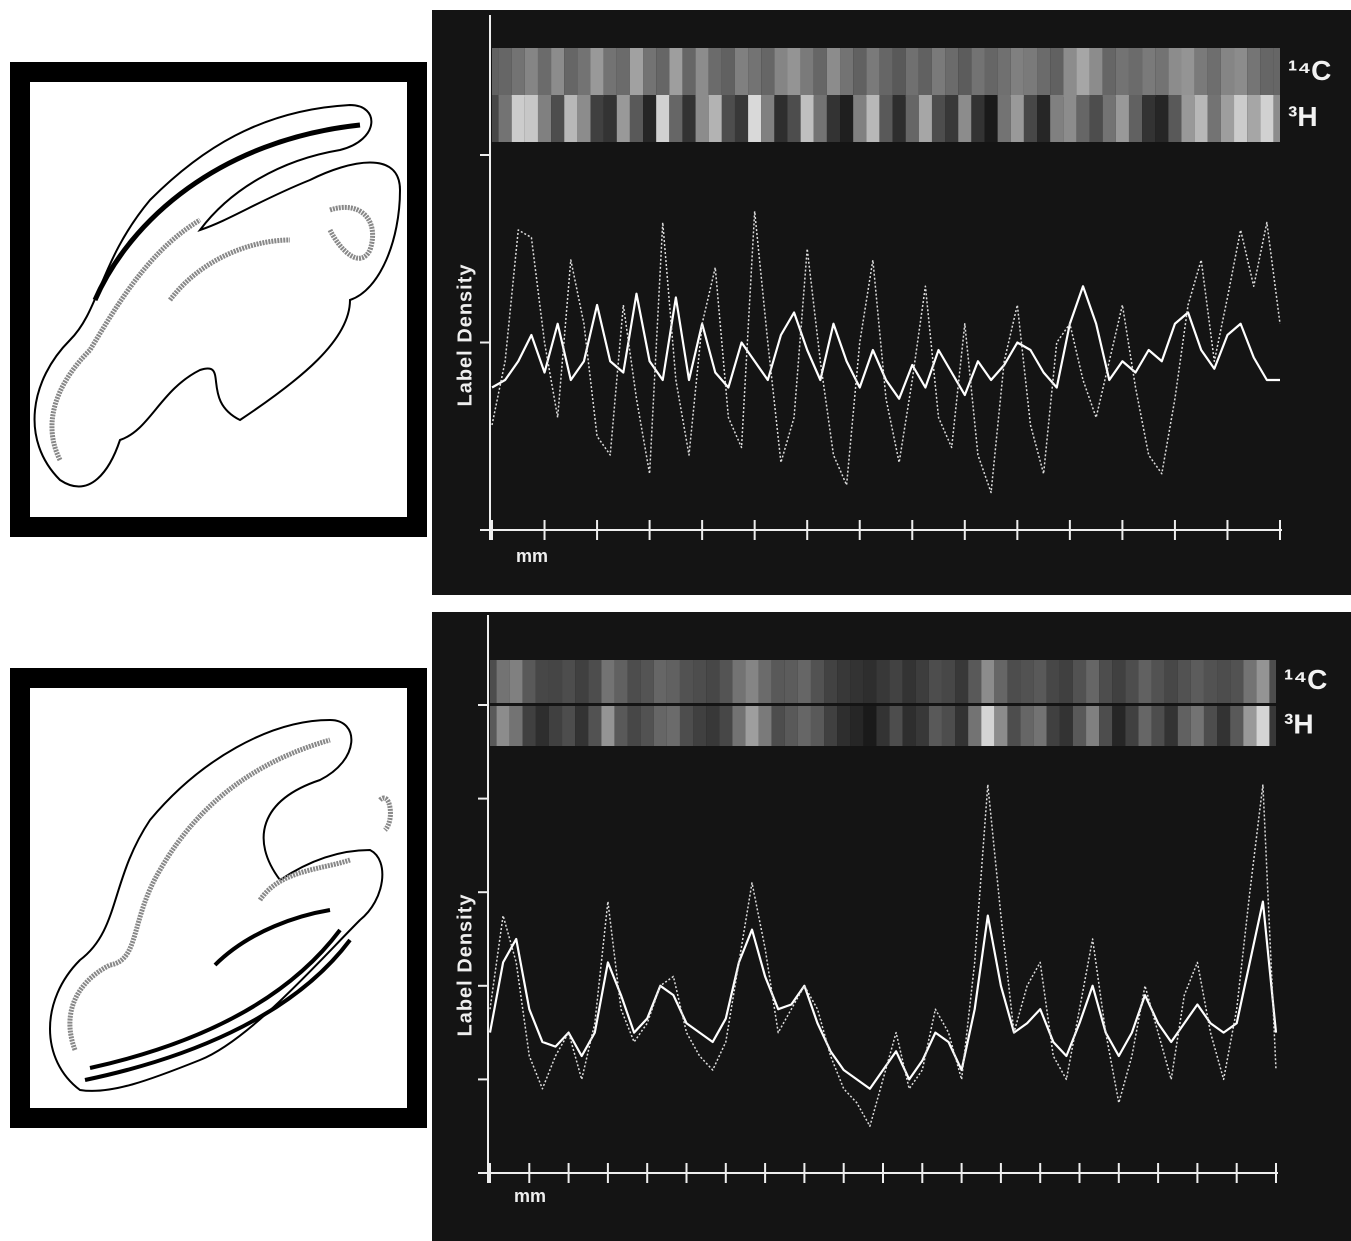 The height and width of the screenshot is (1241, 1351). I want to click on strip-label: ³H, so click(1303, 116).